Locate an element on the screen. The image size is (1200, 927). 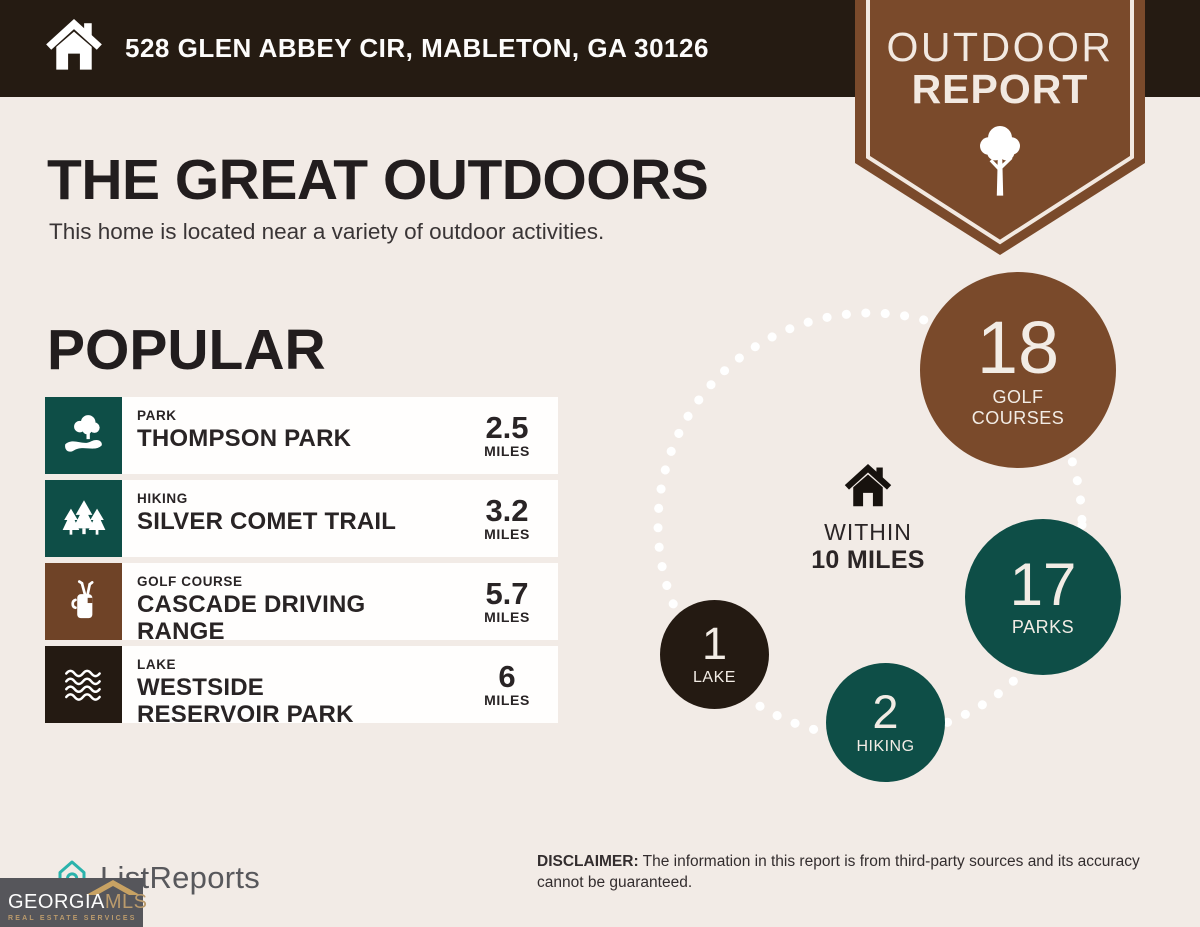
bubble-label: PARKS is located at coordinates (1043, 627).